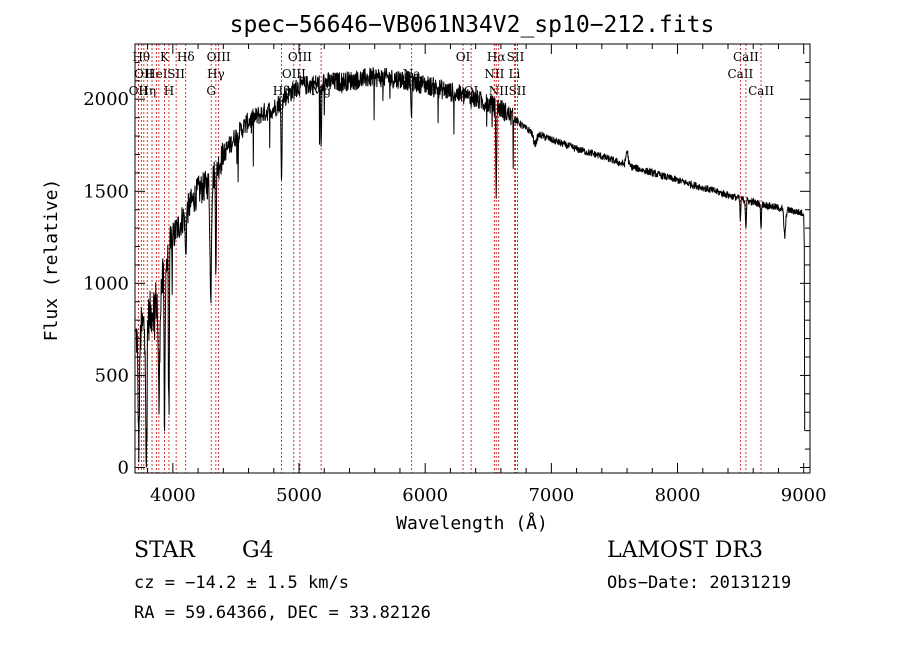 Image resolution: width=900 pixels, height=649 pixels. I want to click on y-tick-label: 0, so click(123, 467).